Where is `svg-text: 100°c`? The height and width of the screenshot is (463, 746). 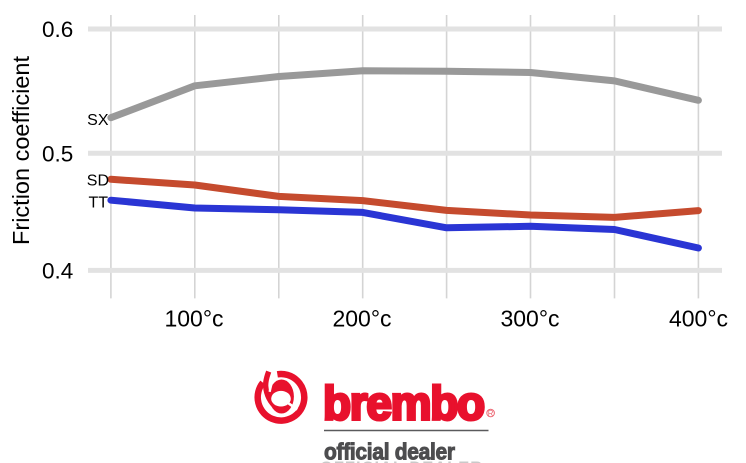
svg-text: 100°c is located at coordinates (193, 319).